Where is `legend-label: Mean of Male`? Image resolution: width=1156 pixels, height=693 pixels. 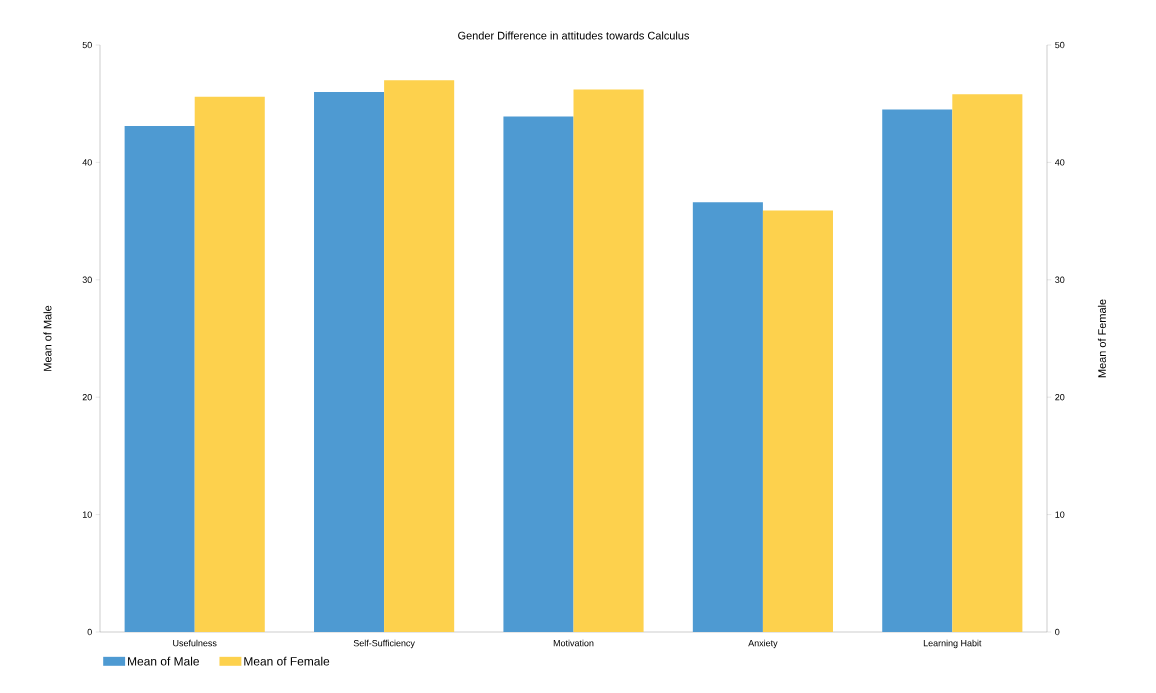
legend-label: Mean of Male is located at coordinates (163, 661).